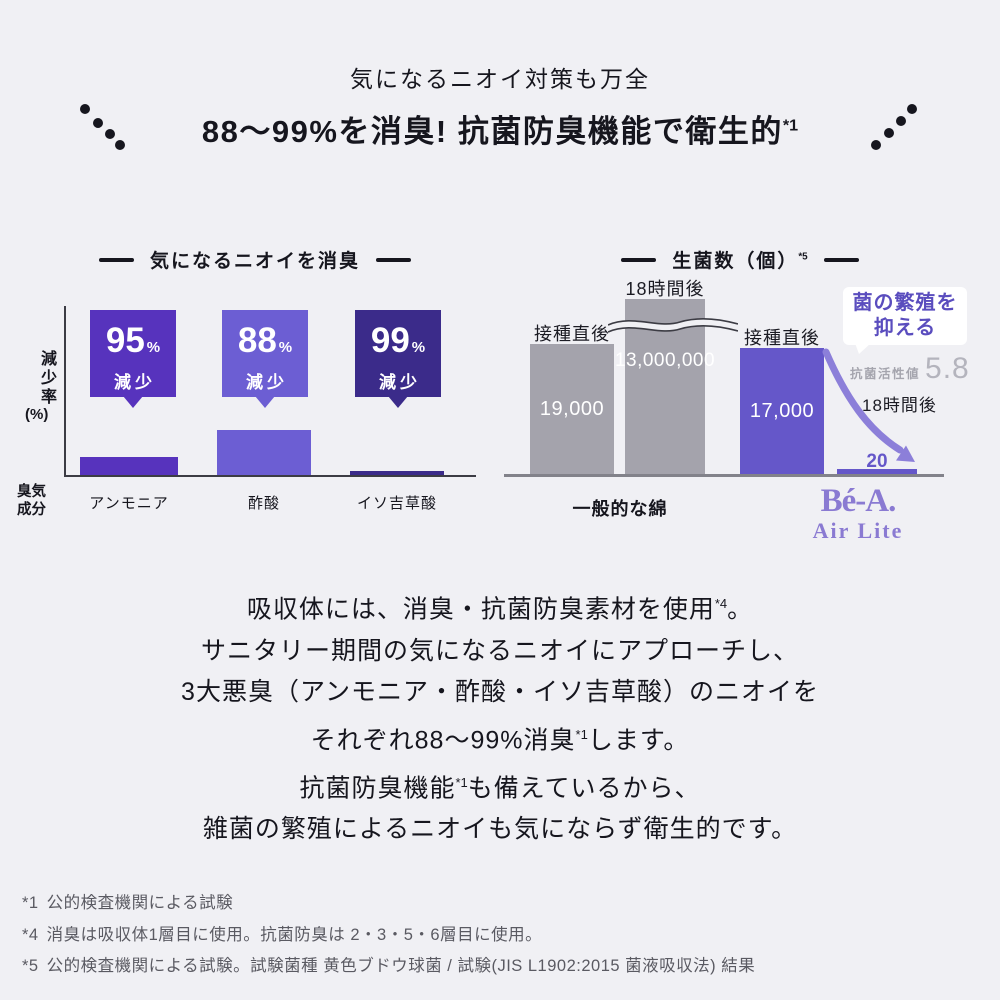 The image size is (1000, 1000). I want to click on page-title: 88〜99%を消臭! 抗菌防臭機能で衛生的*1, so click(500, 128).